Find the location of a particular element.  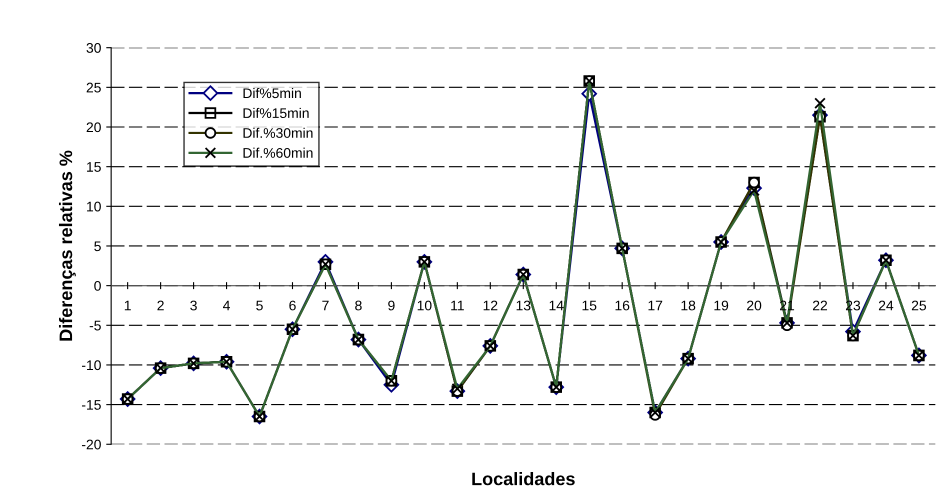

x-tick-label: 3 is located at coordinates (193, 305).